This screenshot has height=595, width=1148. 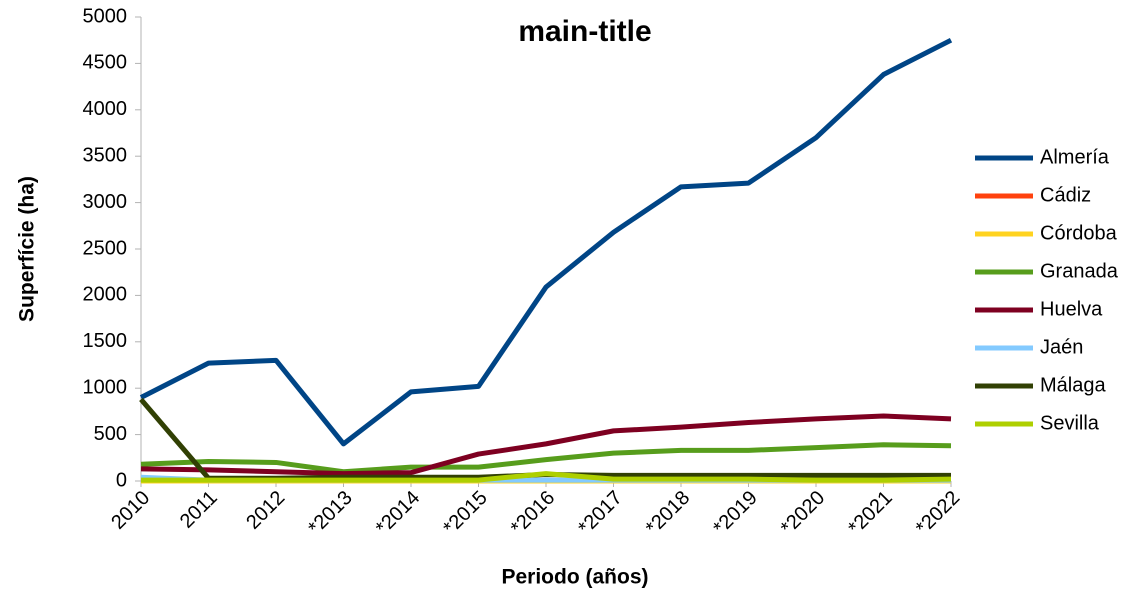 What do you see at coordinates (870, 513) in the screenshot?
I see `x-tick-label: *2021` at bounding box center [870, 513].